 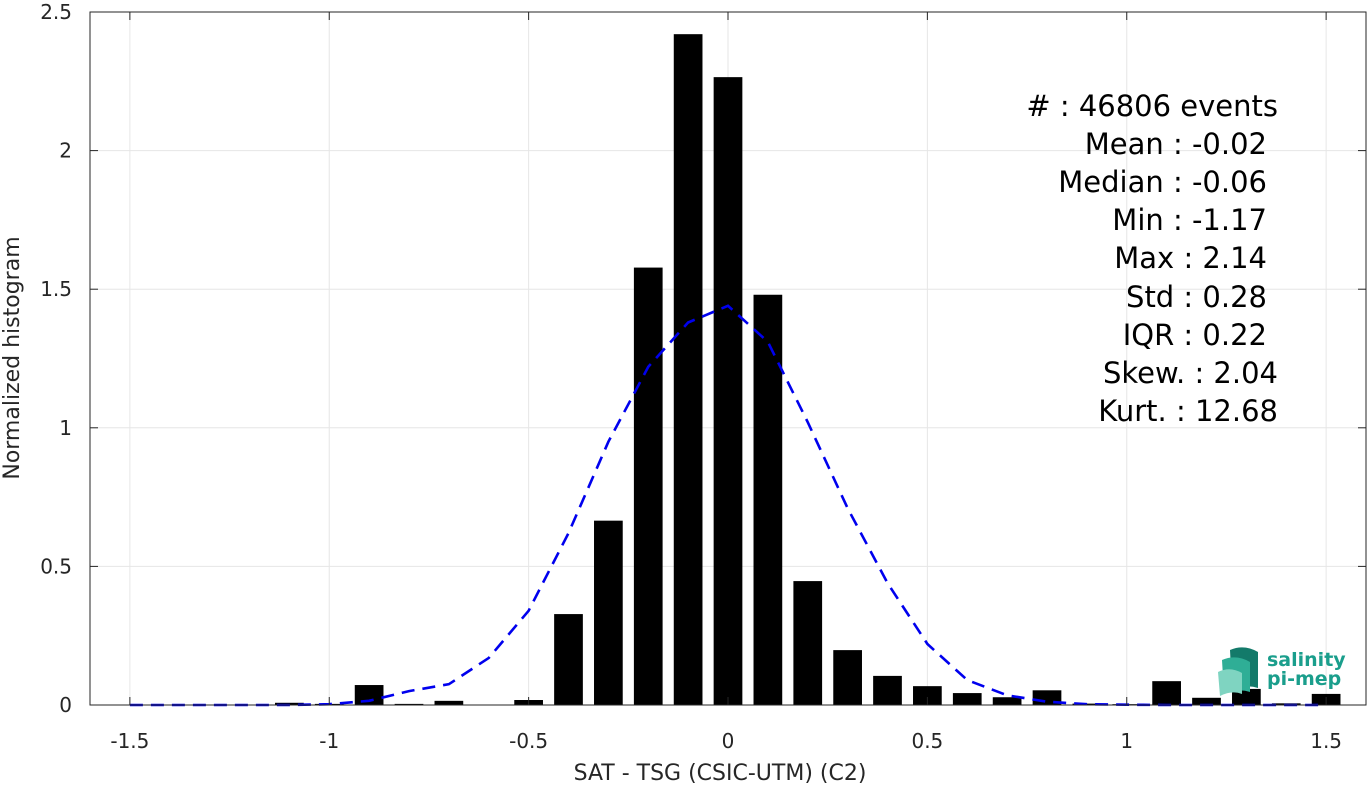 What do you see at coordinates (1152, 106) in the screenshot?
I see `stat-events: # : 46806 events` at bounding box center [1152, 106].